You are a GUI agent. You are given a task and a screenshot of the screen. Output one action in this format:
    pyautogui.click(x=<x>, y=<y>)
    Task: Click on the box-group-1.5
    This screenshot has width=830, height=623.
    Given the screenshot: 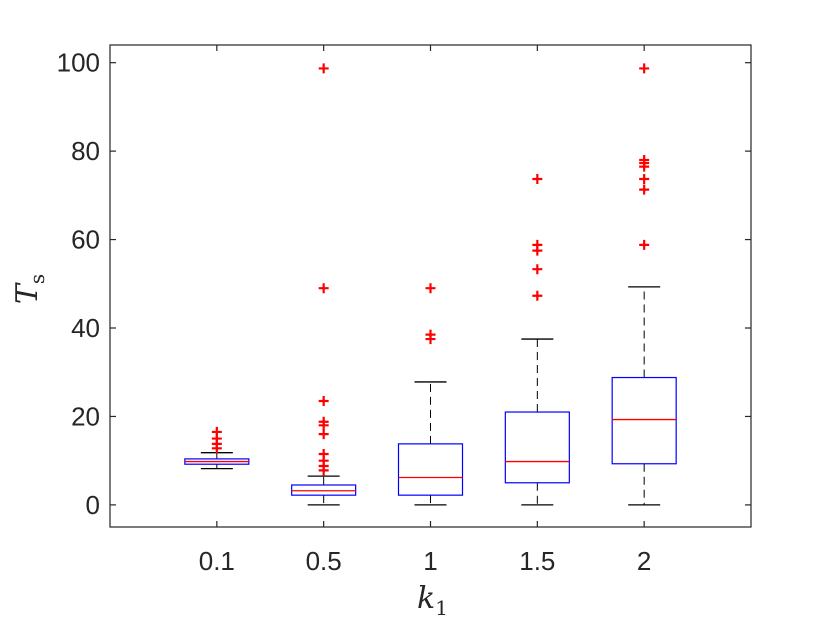 What is the action you would take?
    pyautogui.click(x=537, y=339)
    